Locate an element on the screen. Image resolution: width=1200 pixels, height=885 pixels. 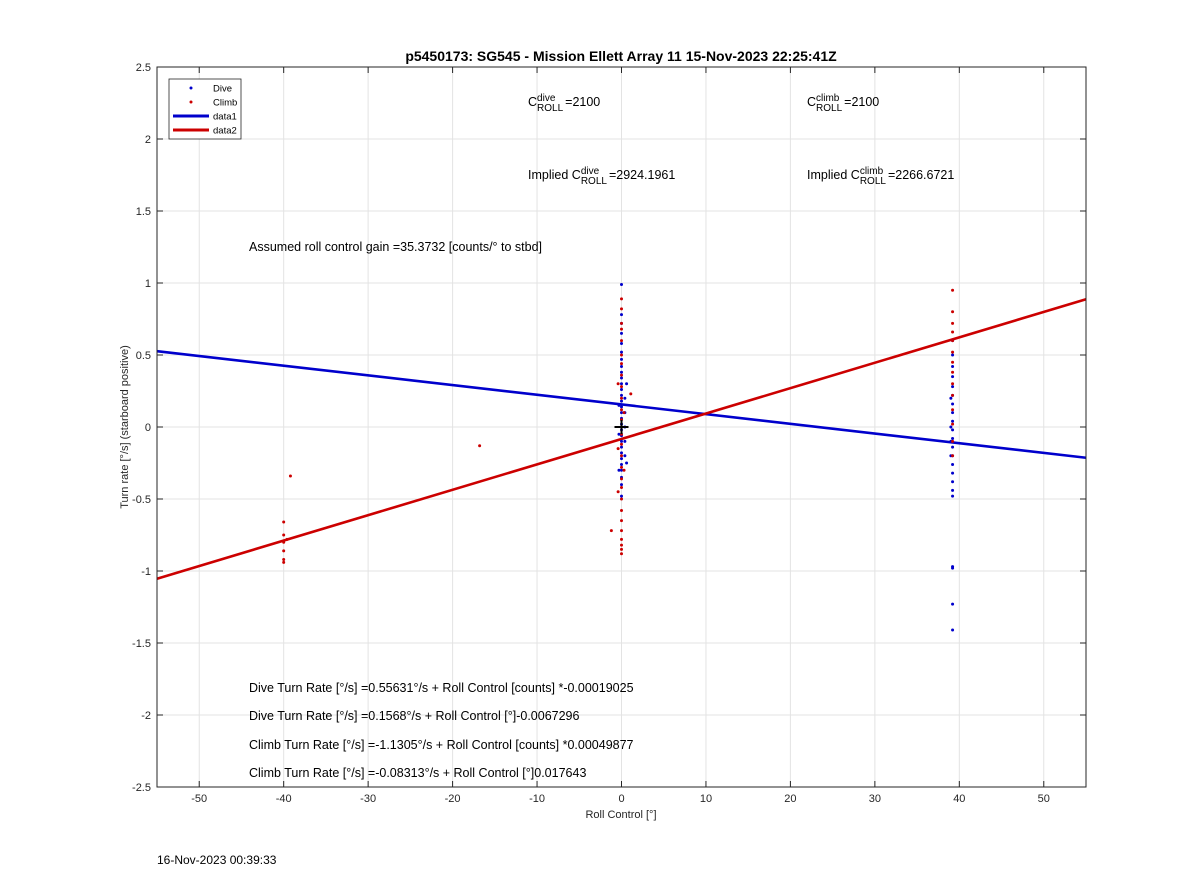
y-tick-label: 1.5 is located at coordinates (143, 212).